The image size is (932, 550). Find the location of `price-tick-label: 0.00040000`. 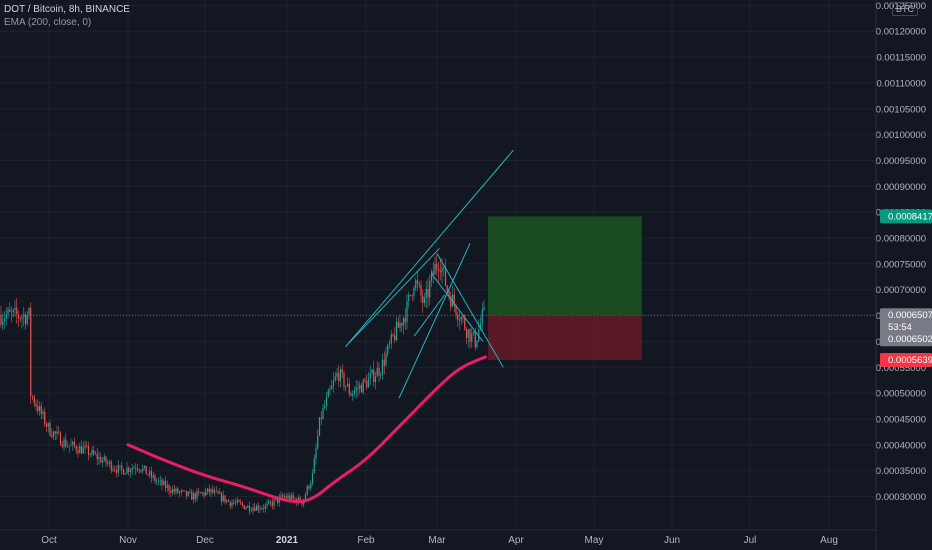

price-tick-label: 0.00040000 is located at coordinates (901, 445).